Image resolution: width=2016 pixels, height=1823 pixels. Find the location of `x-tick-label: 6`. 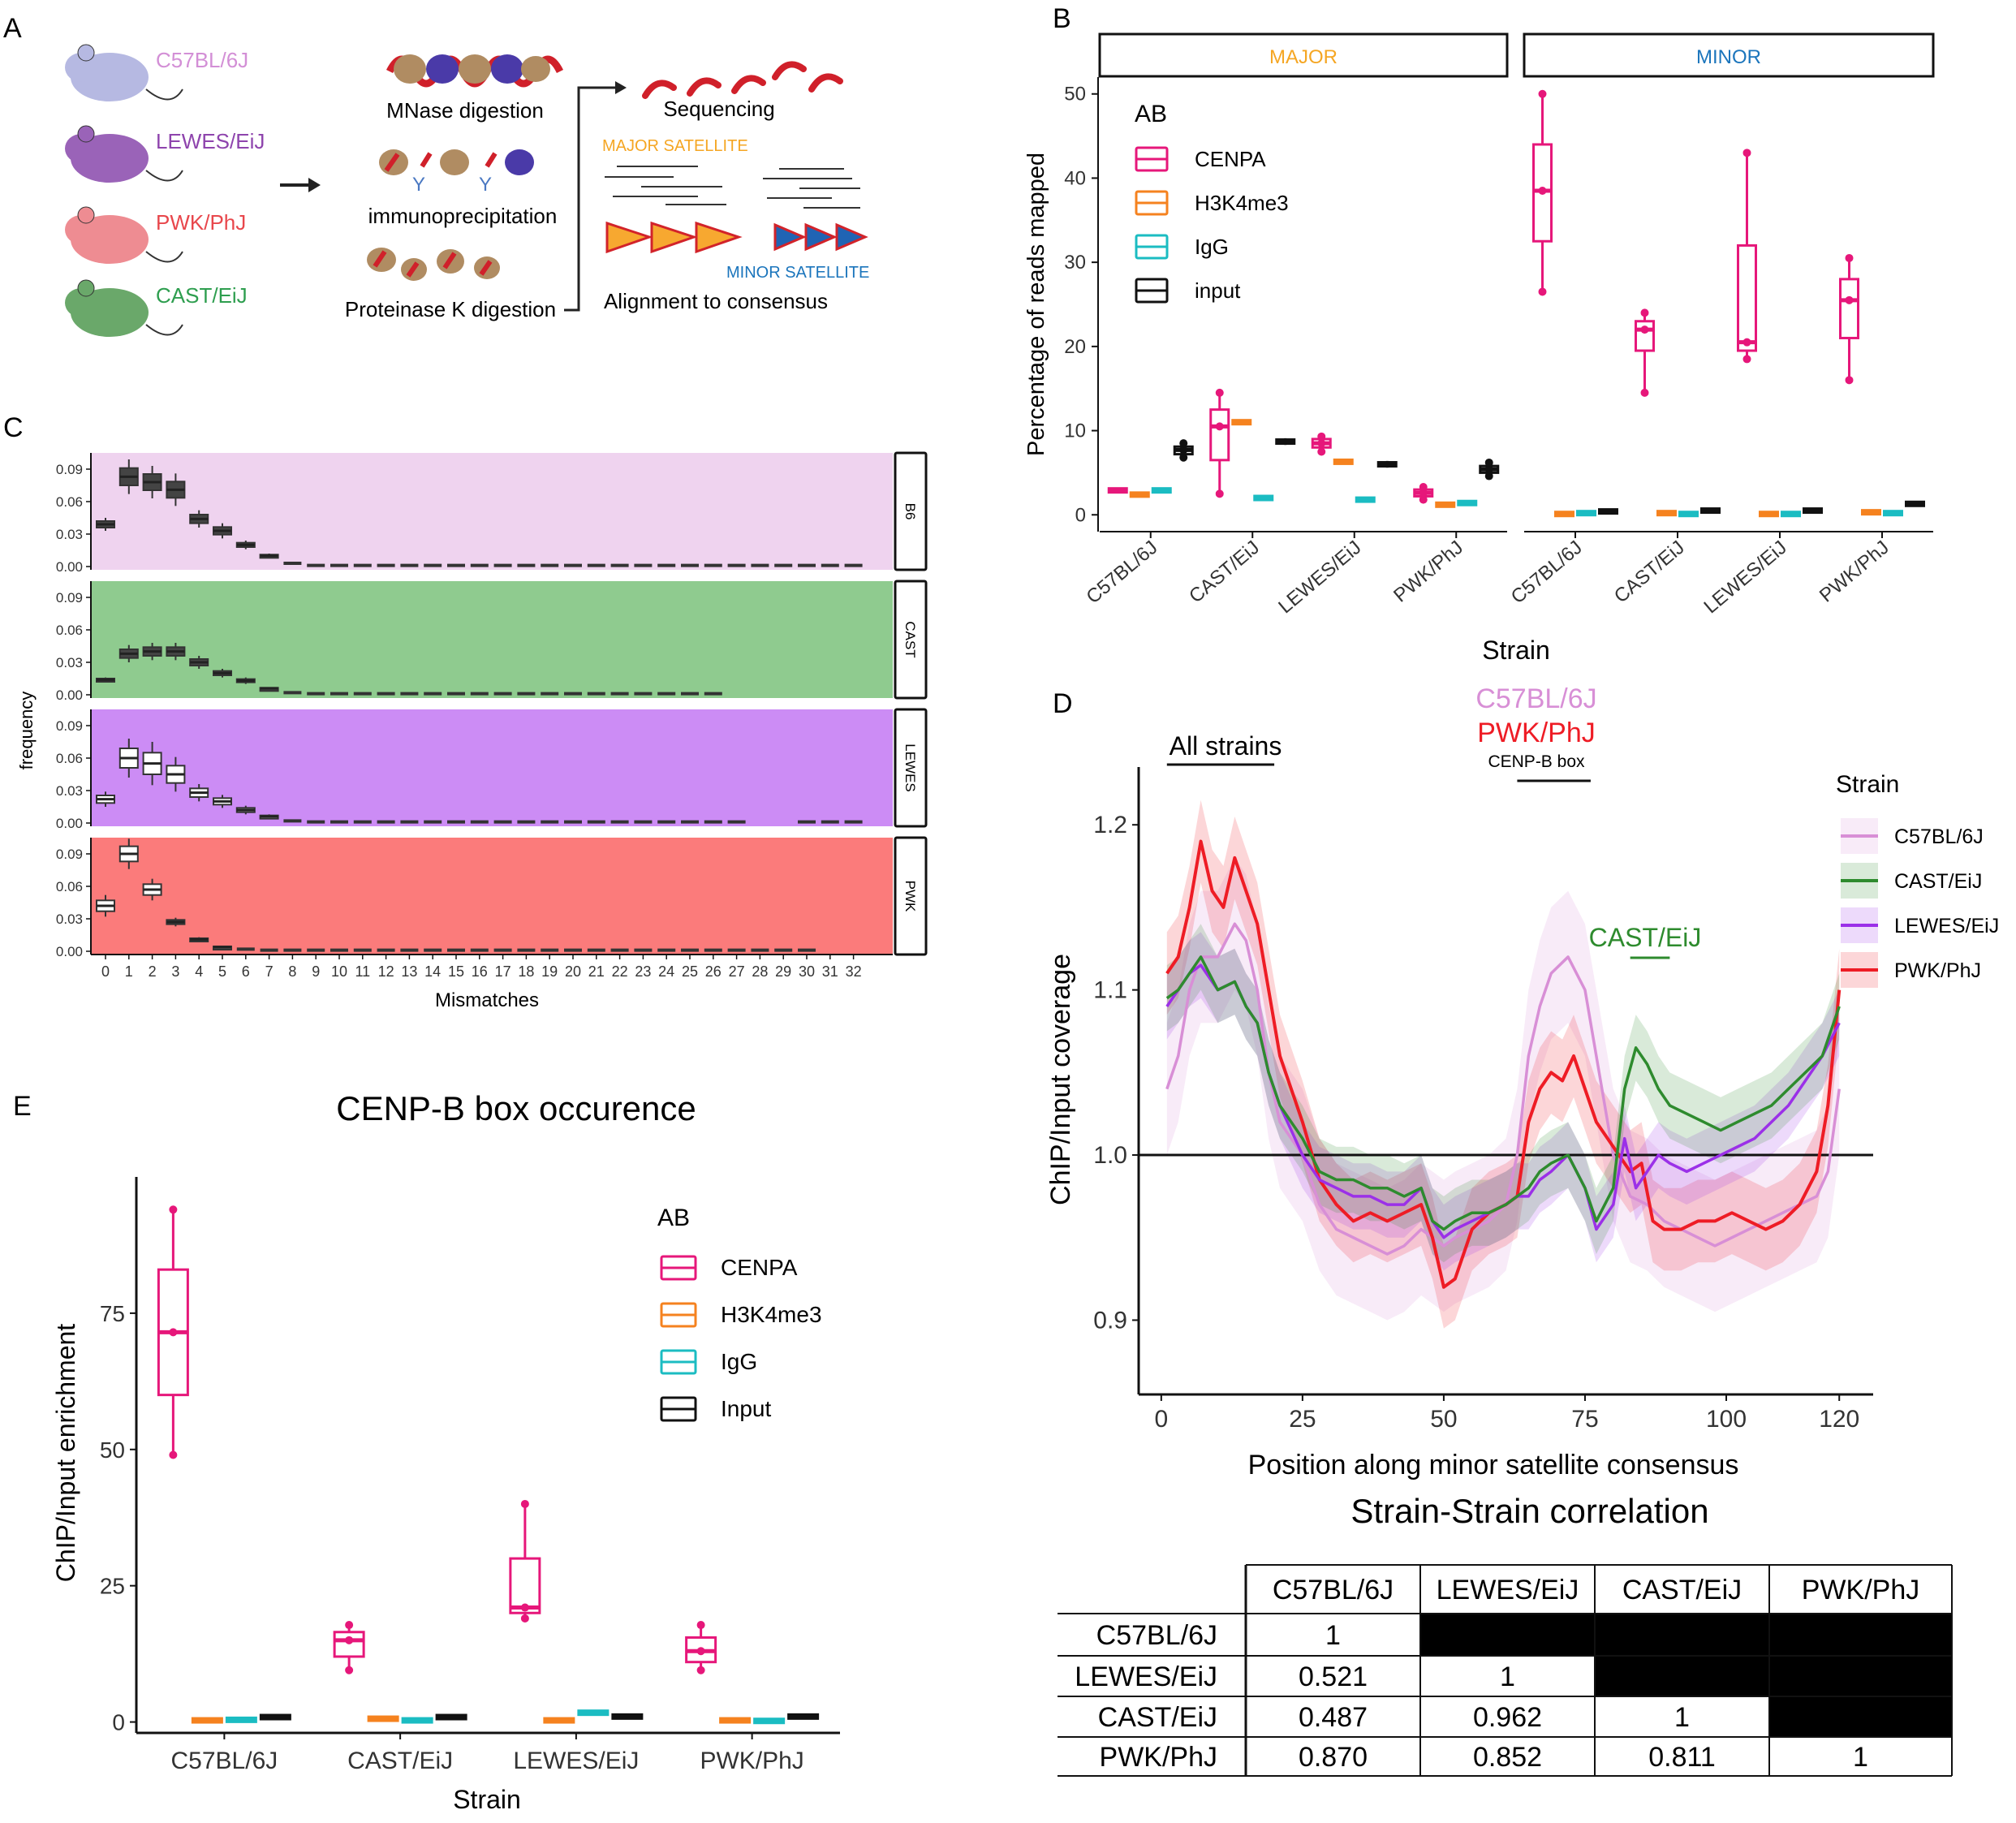

x-tick-label: 6 is located at coordinates (246, 972).